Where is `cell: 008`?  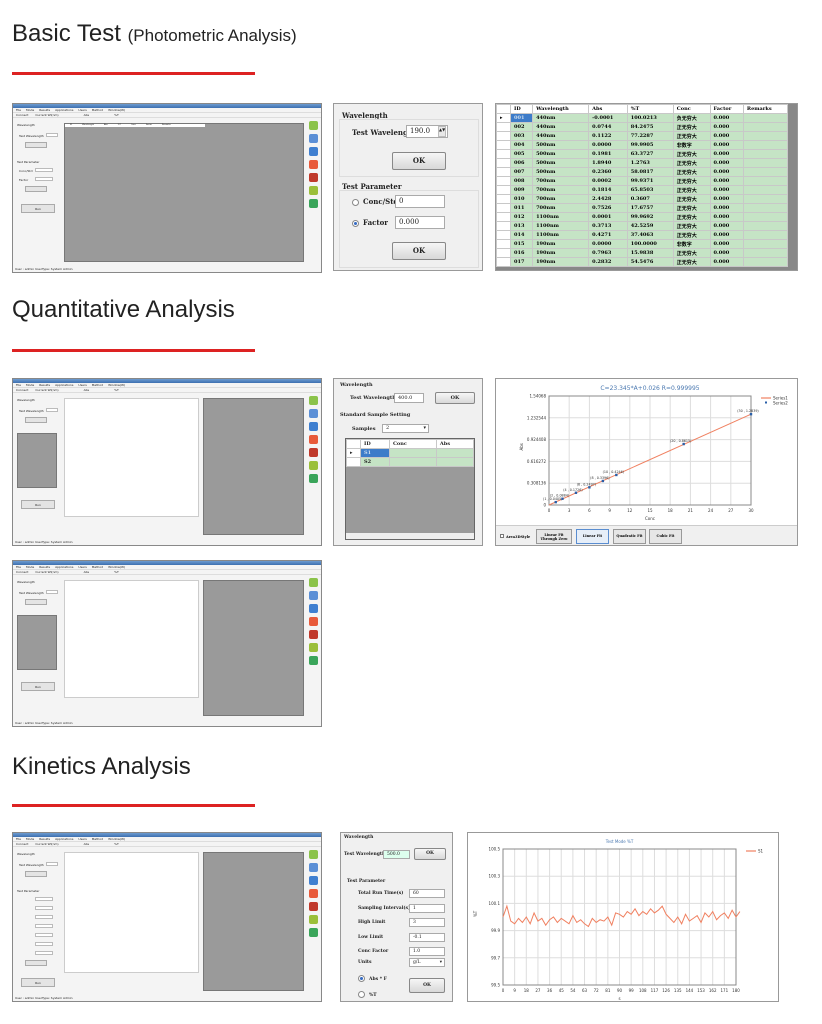
cell: 008 is located at coordinates (521, 181).